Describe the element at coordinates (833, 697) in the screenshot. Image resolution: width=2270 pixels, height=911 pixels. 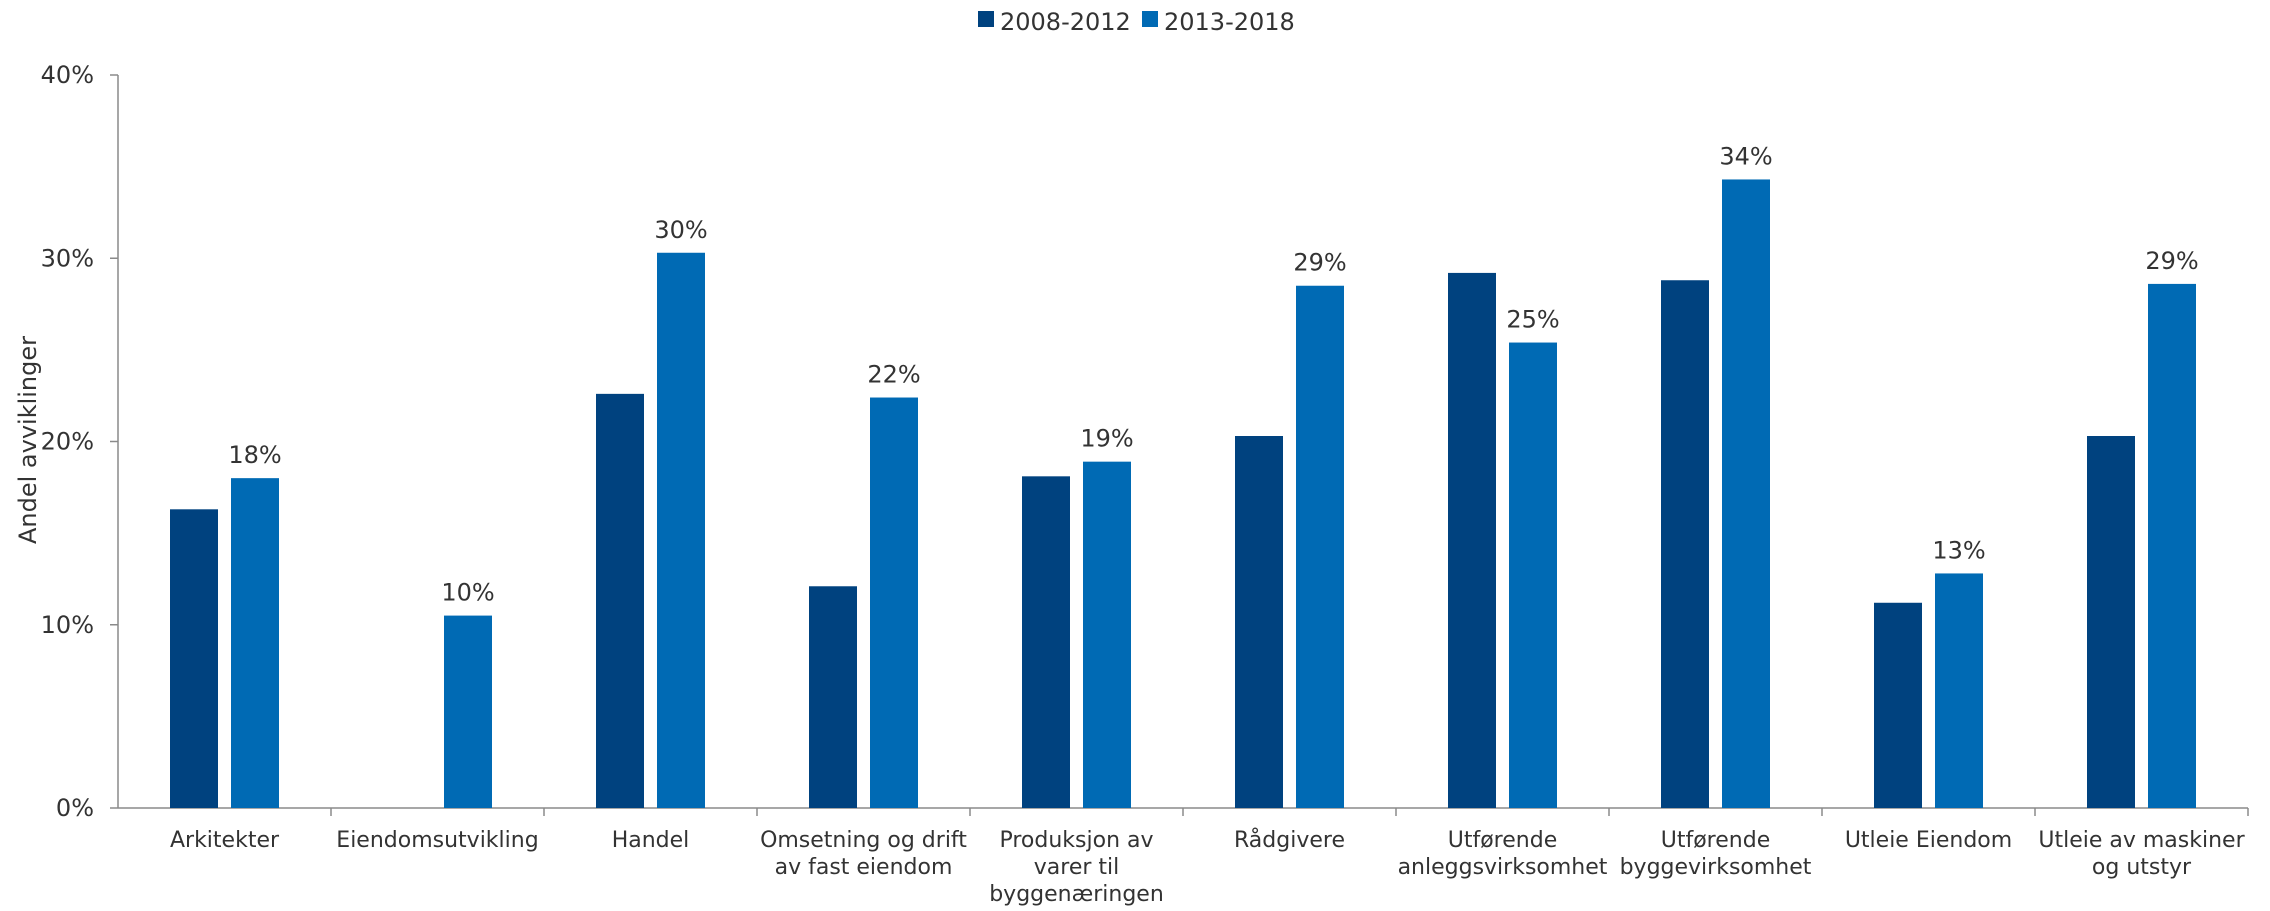
I see `bar-series1-cat4` at that location.